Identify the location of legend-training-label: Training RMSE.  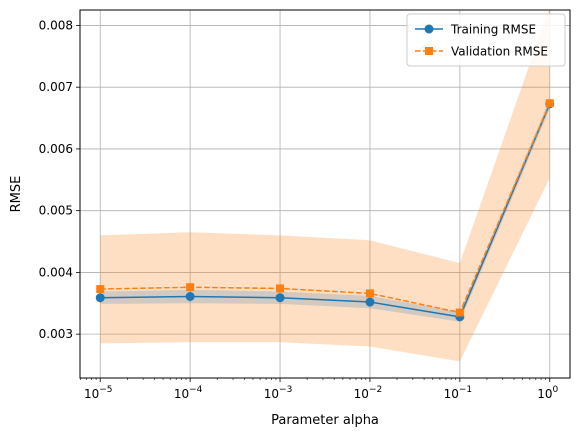
(493, 30).